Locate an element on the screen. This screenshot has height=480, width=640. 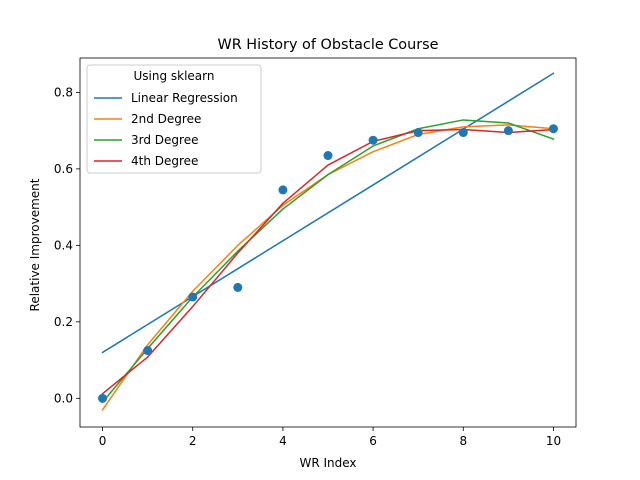
y-tick-label: 0.6 is located at coordinates (63, 169).